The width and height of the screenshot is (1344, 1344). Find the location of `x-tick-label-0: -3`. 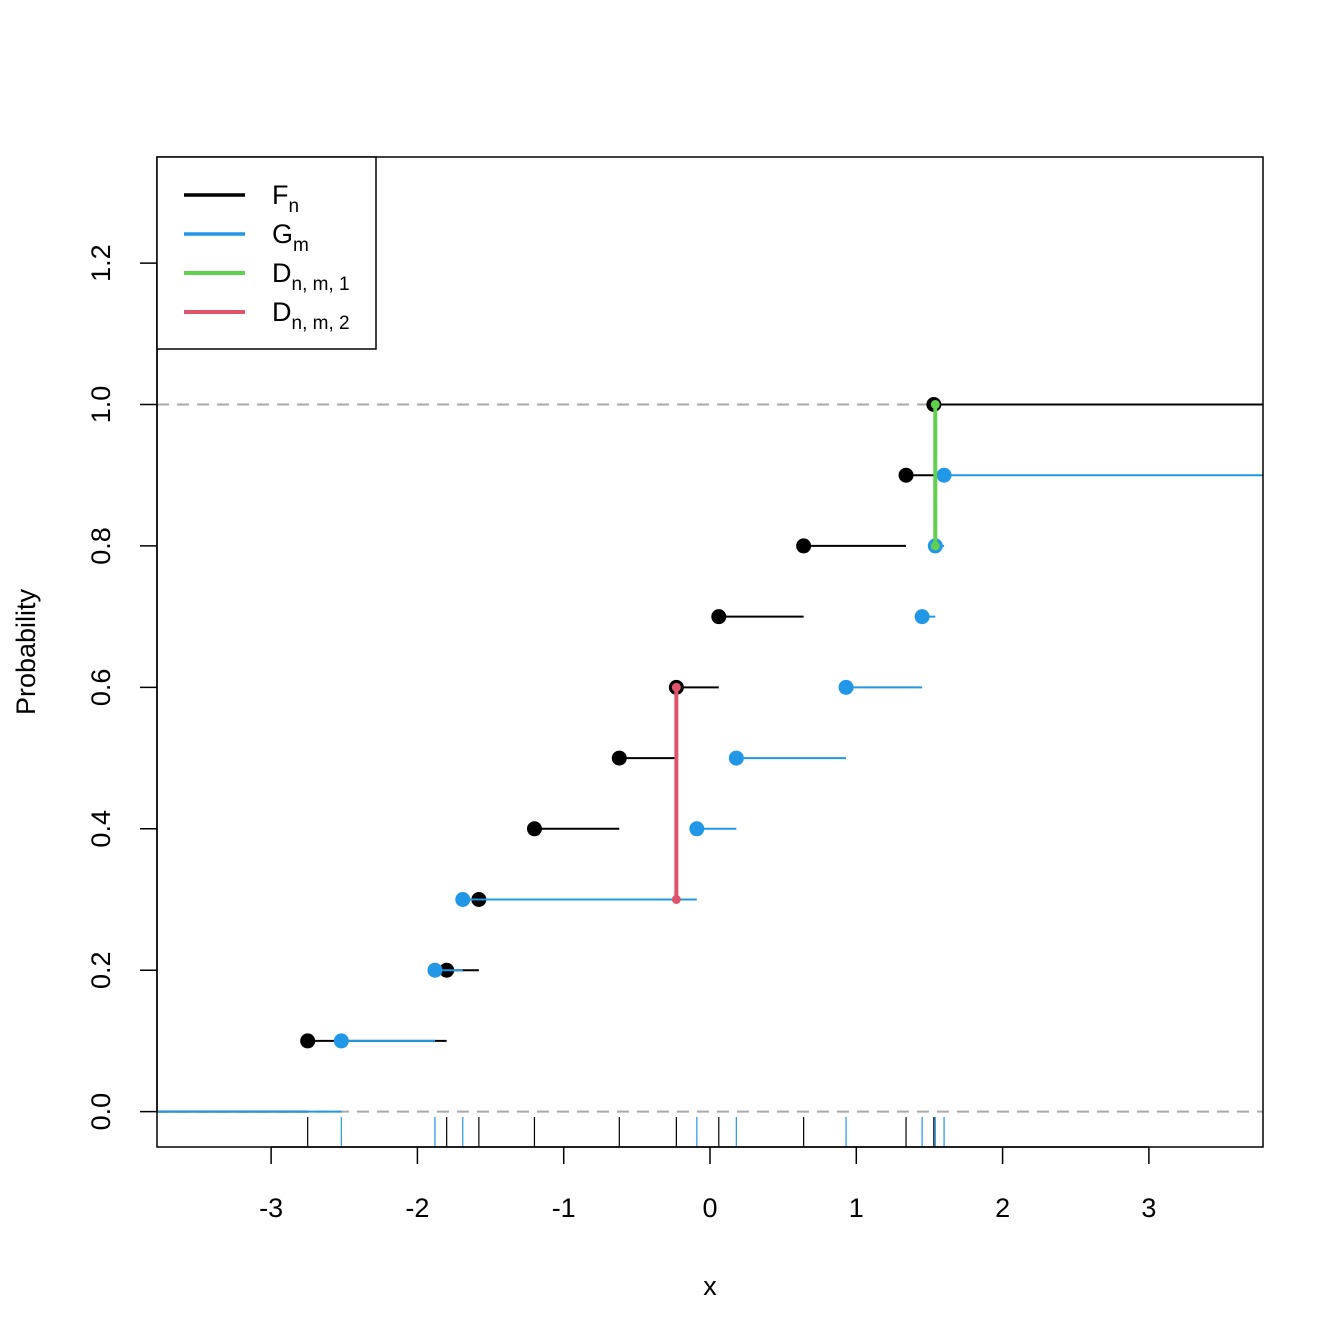

x-tick-label-0: -3 is located at coordinates (271, 1208).